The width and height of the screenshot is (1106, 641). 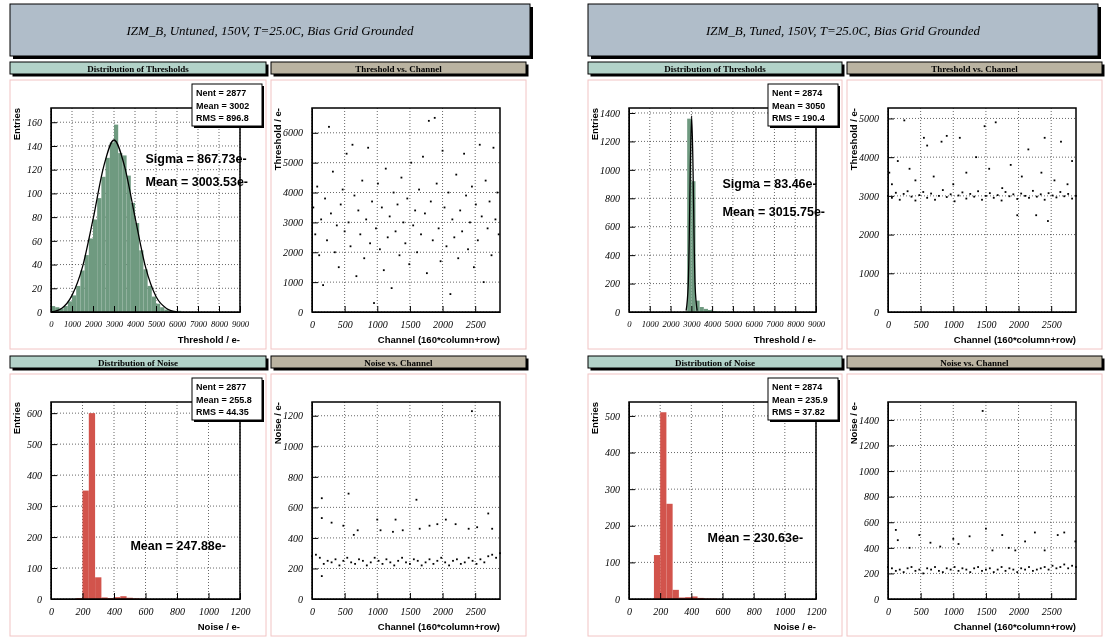 I want to click on annotation: Mean = 3002, so click(x=223, y=105).